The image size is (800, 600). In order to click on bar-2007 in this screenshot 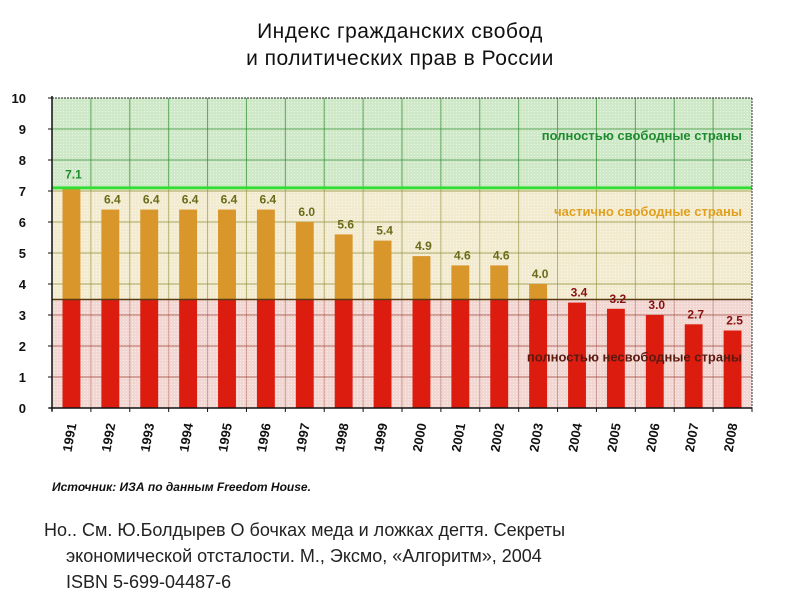, I will do `click(693, 366)`.